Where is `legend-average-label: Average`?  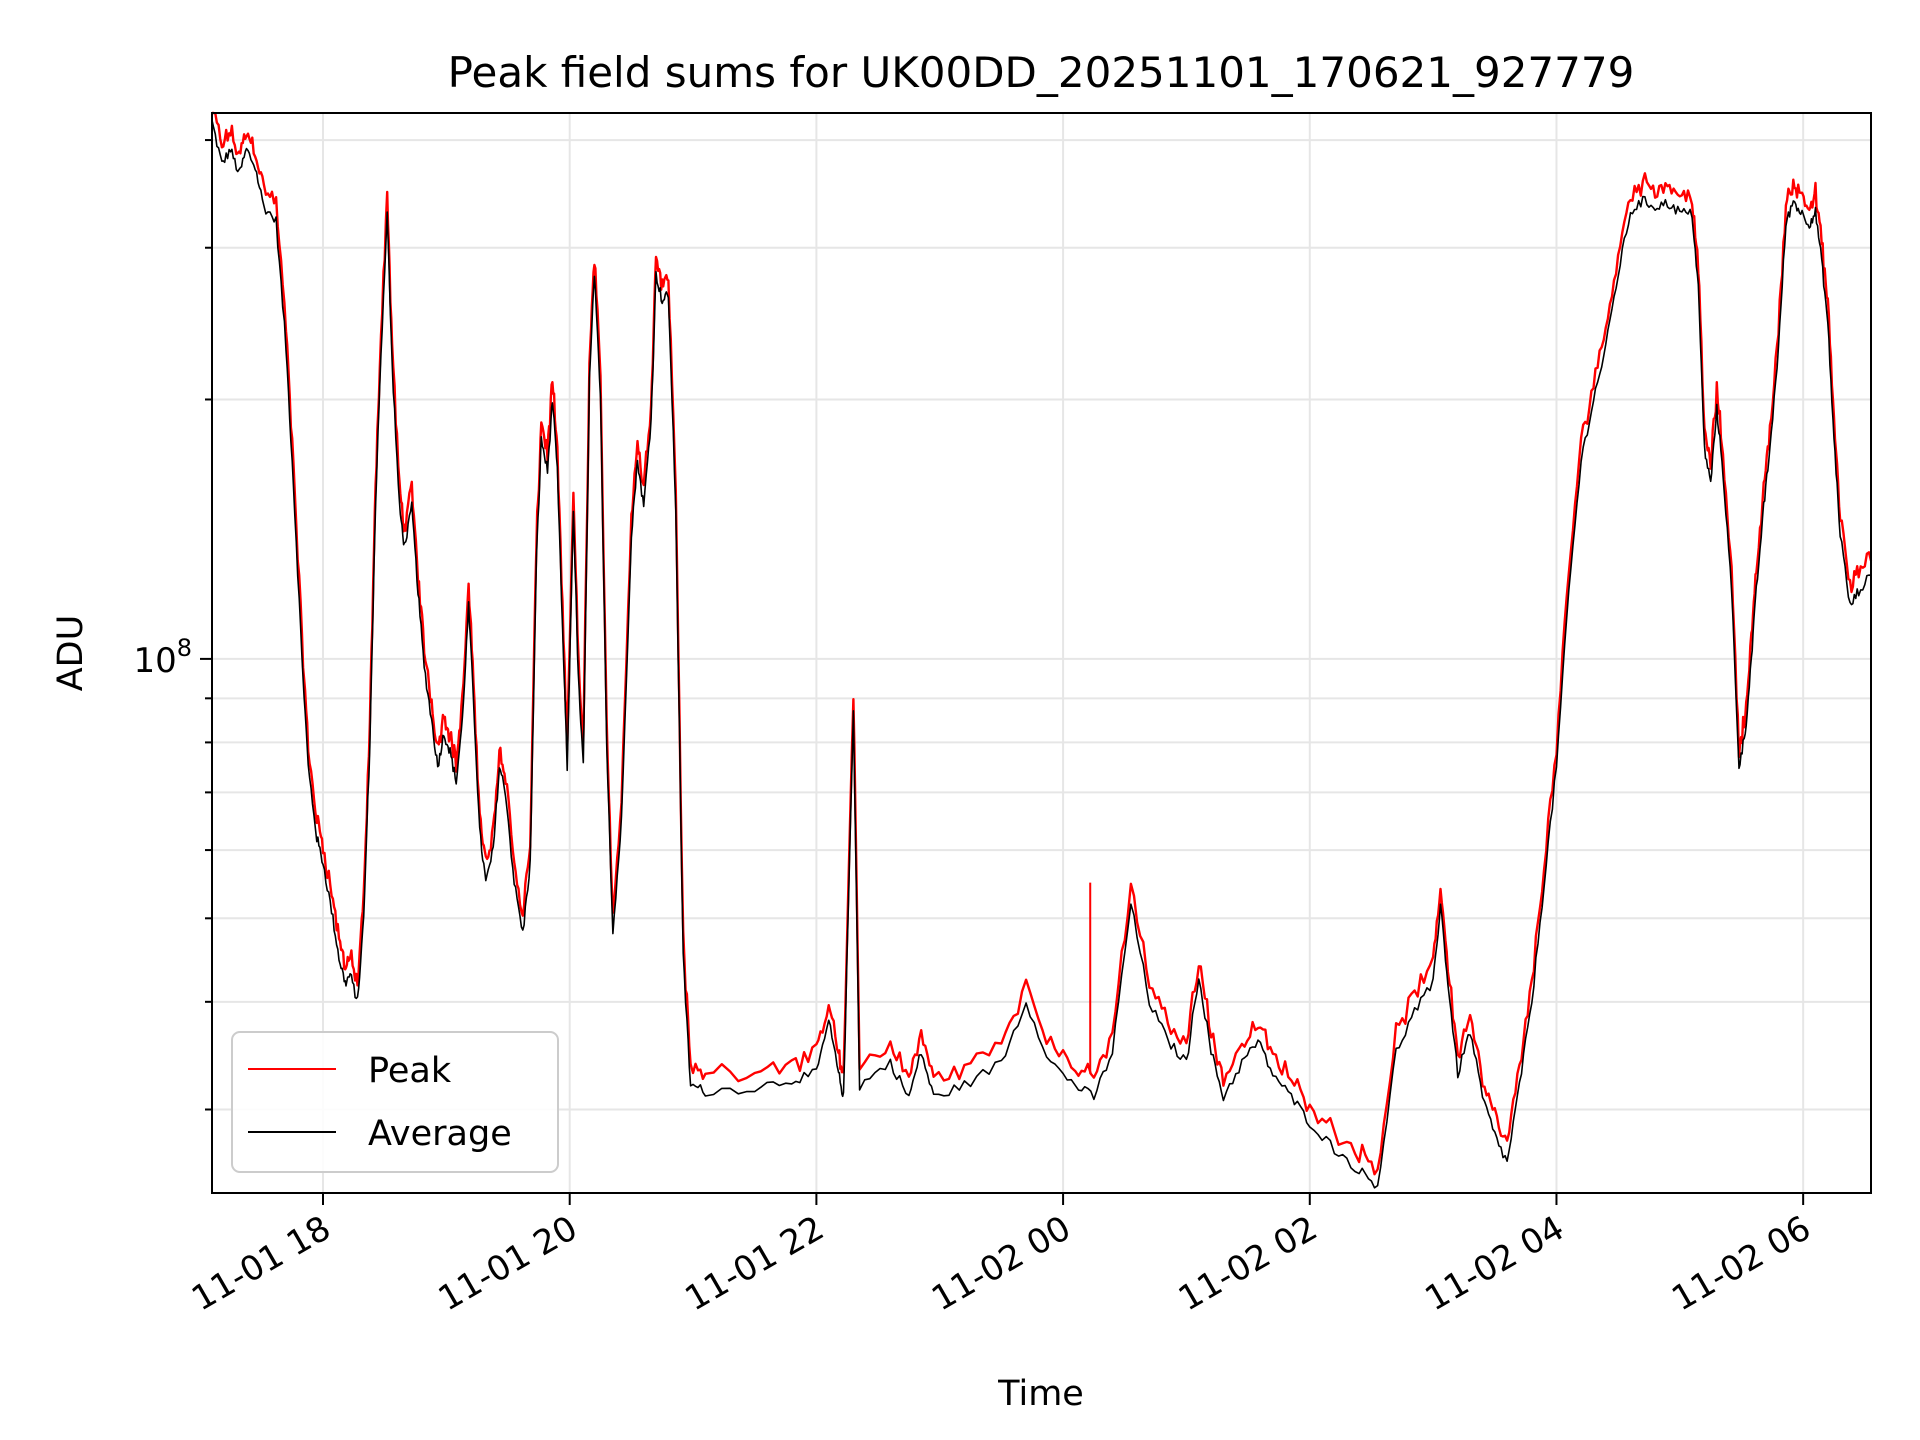
legend-average-label: Average is located at coordinates (440, 1134).